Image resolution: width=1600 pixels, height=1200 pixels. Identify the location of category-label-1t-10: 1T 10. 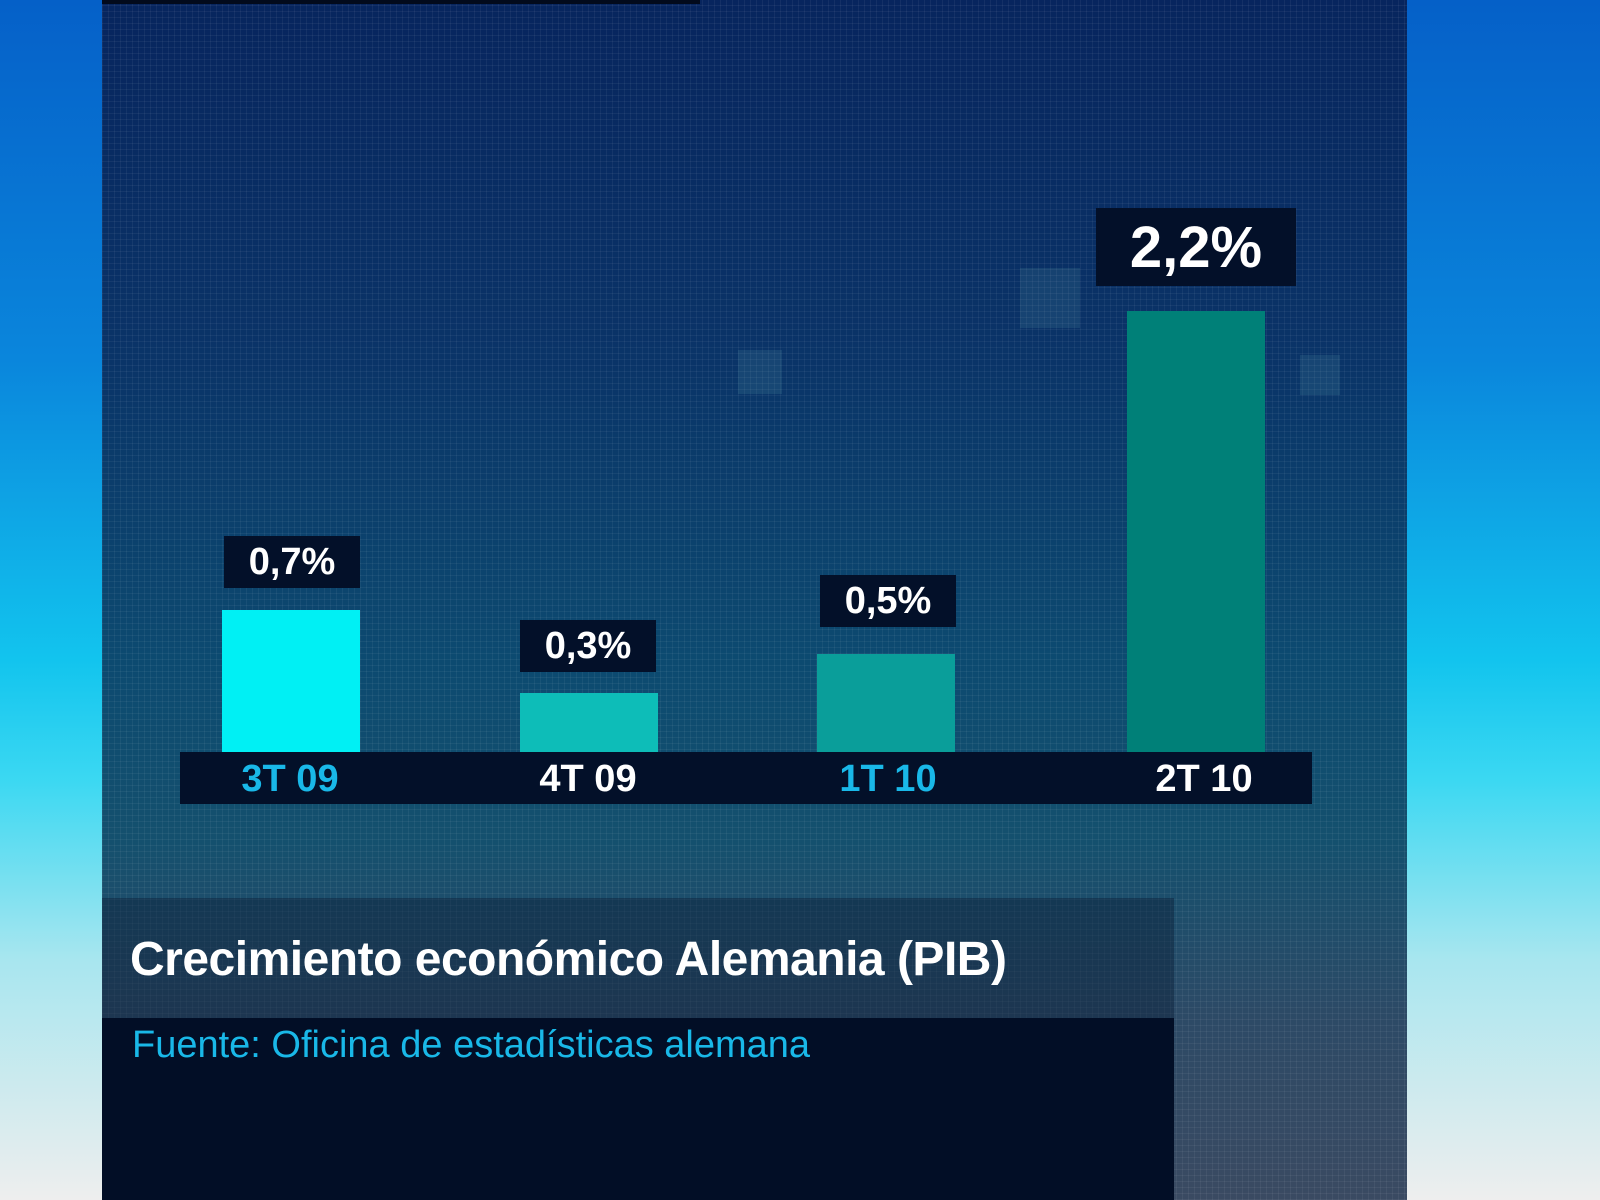
(888, 778).